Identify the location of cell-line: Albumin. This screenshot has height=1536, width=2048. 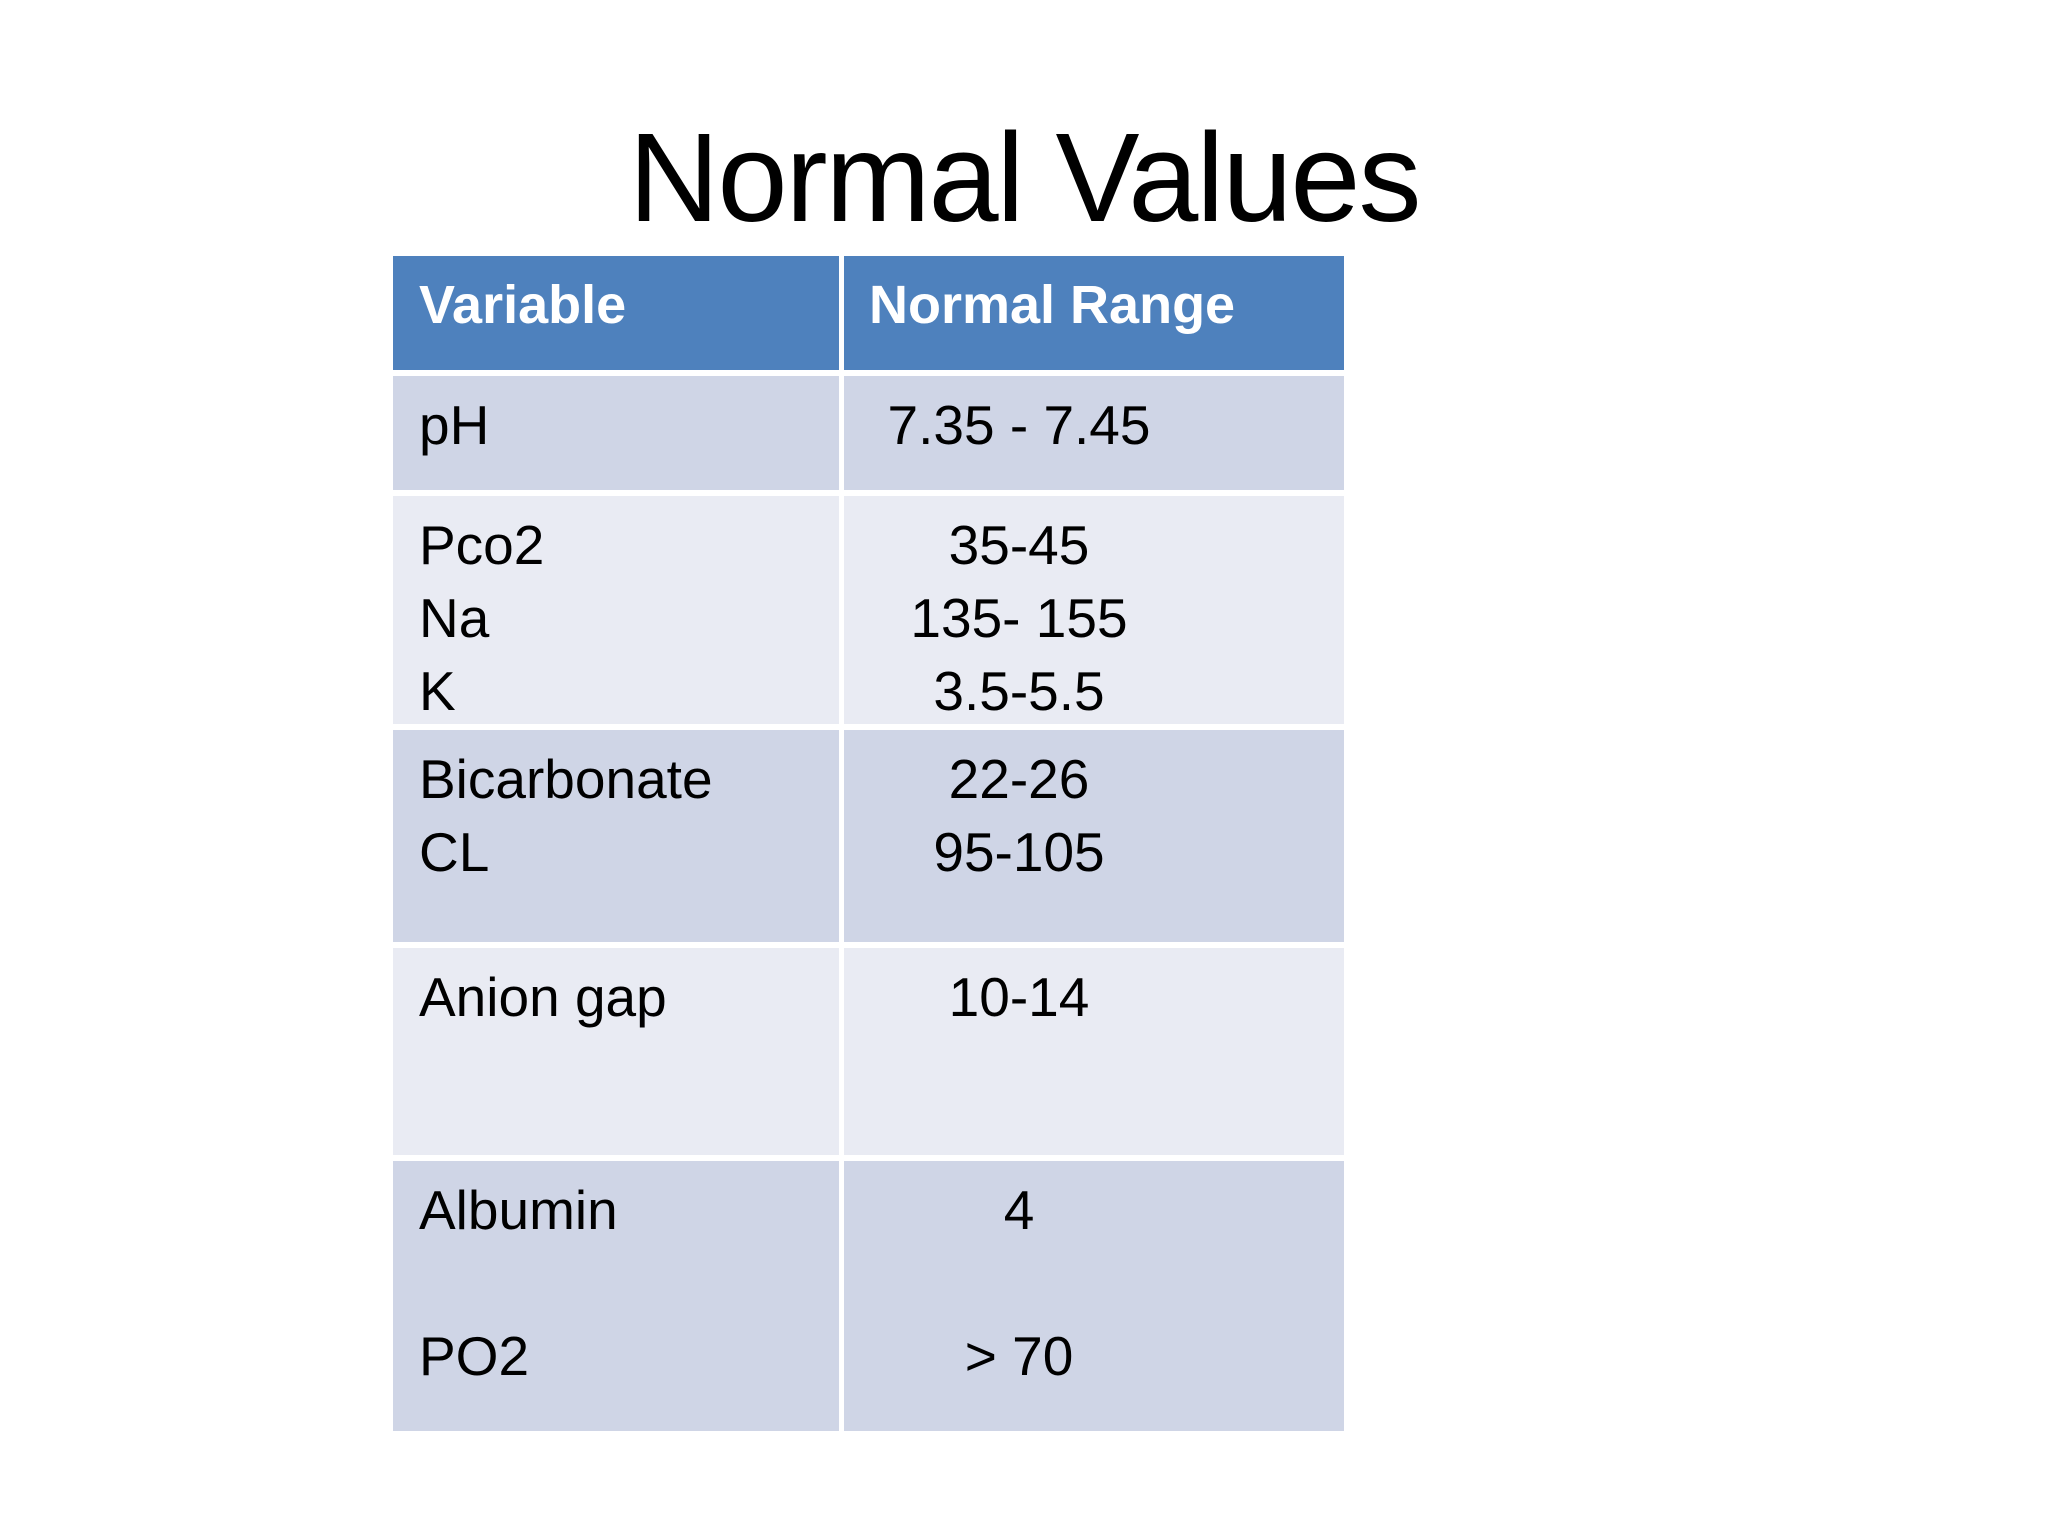
(518, 1210).